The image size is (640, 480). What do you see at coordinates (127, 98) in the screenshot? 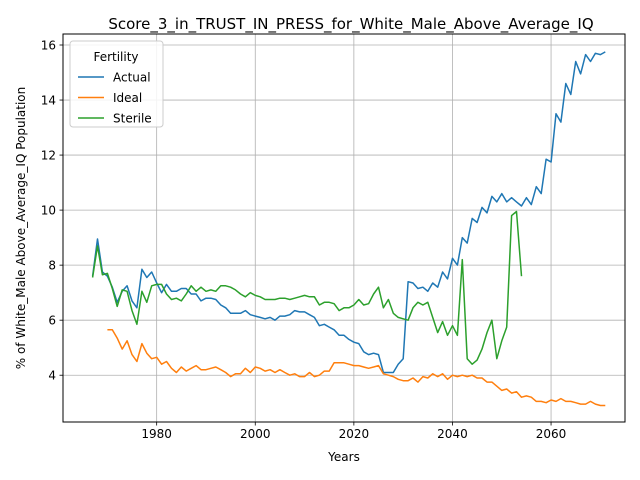
I see `legend-label-ideal: Ideal` at bounding box center [127, 98].